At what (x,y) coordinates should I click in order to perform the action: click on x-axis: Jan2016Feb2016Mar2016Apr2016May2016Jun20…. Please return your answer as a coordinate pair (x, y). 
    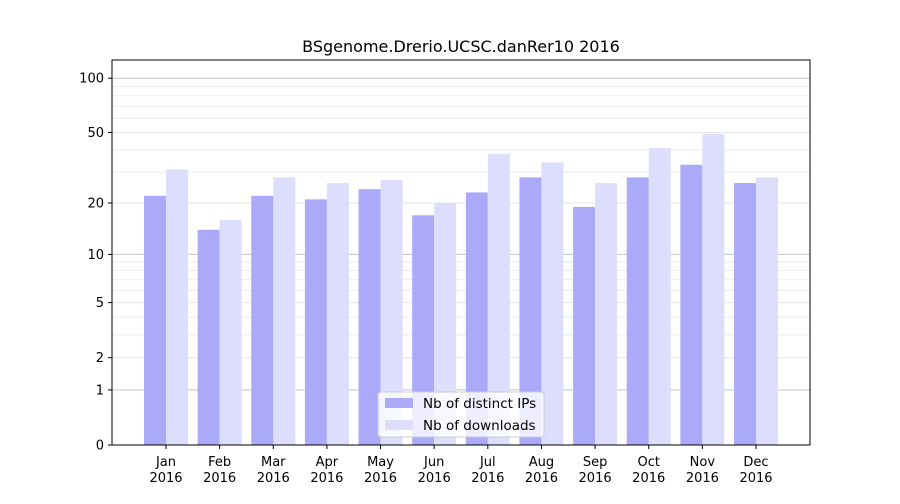
    Looking at the image, I should click on (461, 465).